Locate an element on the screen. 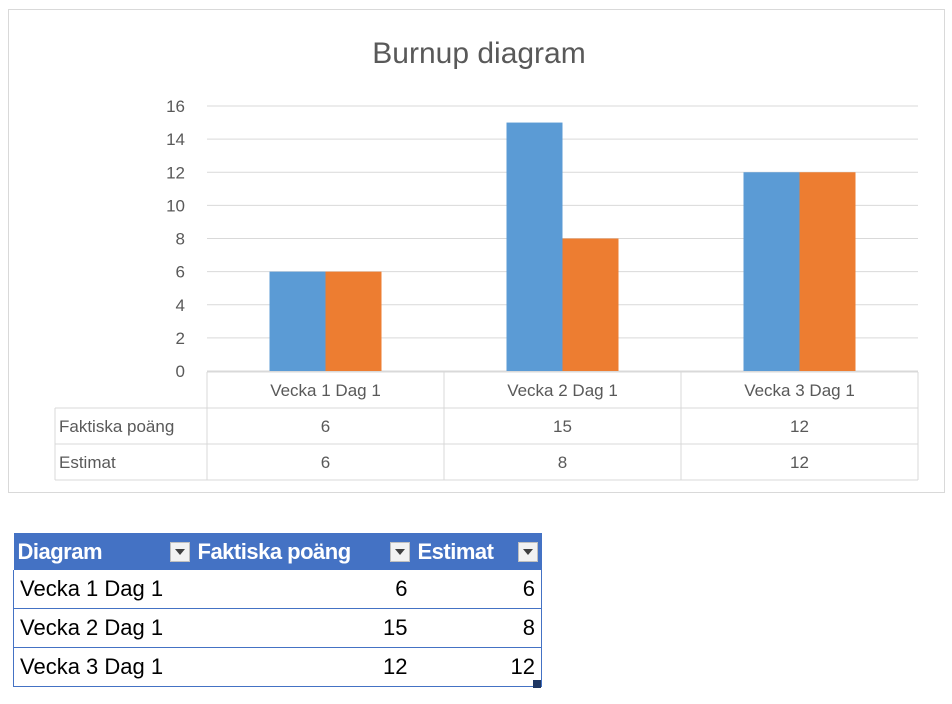 Image resolution: width=952 pixels, height=704 pixels. table-cell: Vecka 2 Dag 1 is located at coordinates (103, 628).